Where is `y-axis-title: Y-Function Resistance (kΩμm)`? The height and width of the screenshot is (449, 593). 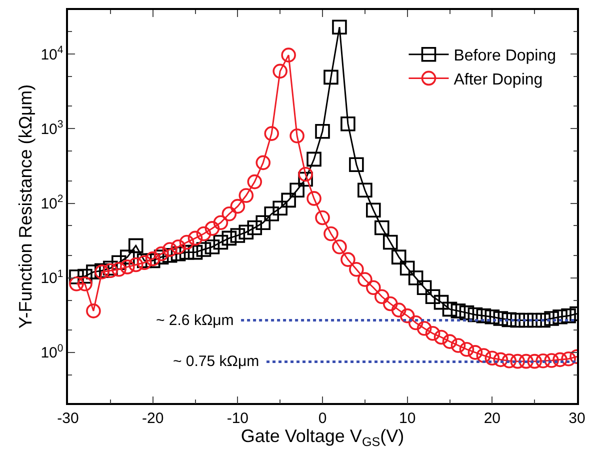 y-axis-title: Y-Function Resistance (kΩμm) is located at coordinates (25, 206).